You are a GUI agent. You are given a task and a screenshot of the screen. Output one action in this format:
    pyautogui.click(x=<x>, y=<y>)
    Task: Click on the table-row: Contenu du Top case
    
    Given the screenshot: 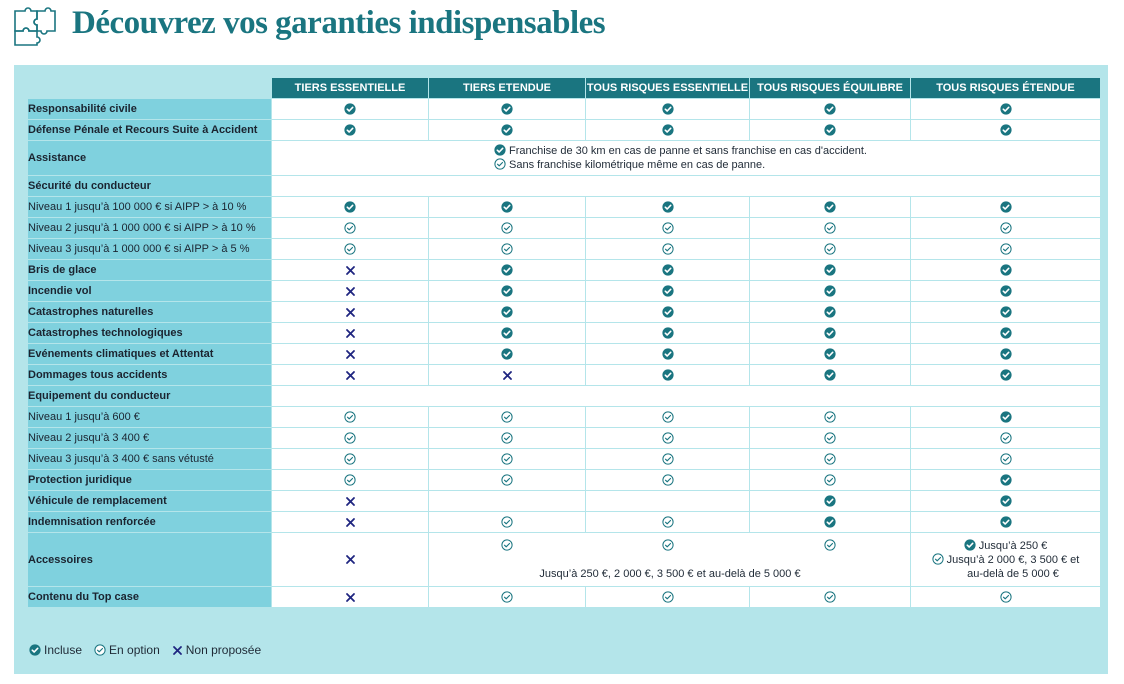 What is the action you would take?
    pyautogui.click(x=564, y=597)
    